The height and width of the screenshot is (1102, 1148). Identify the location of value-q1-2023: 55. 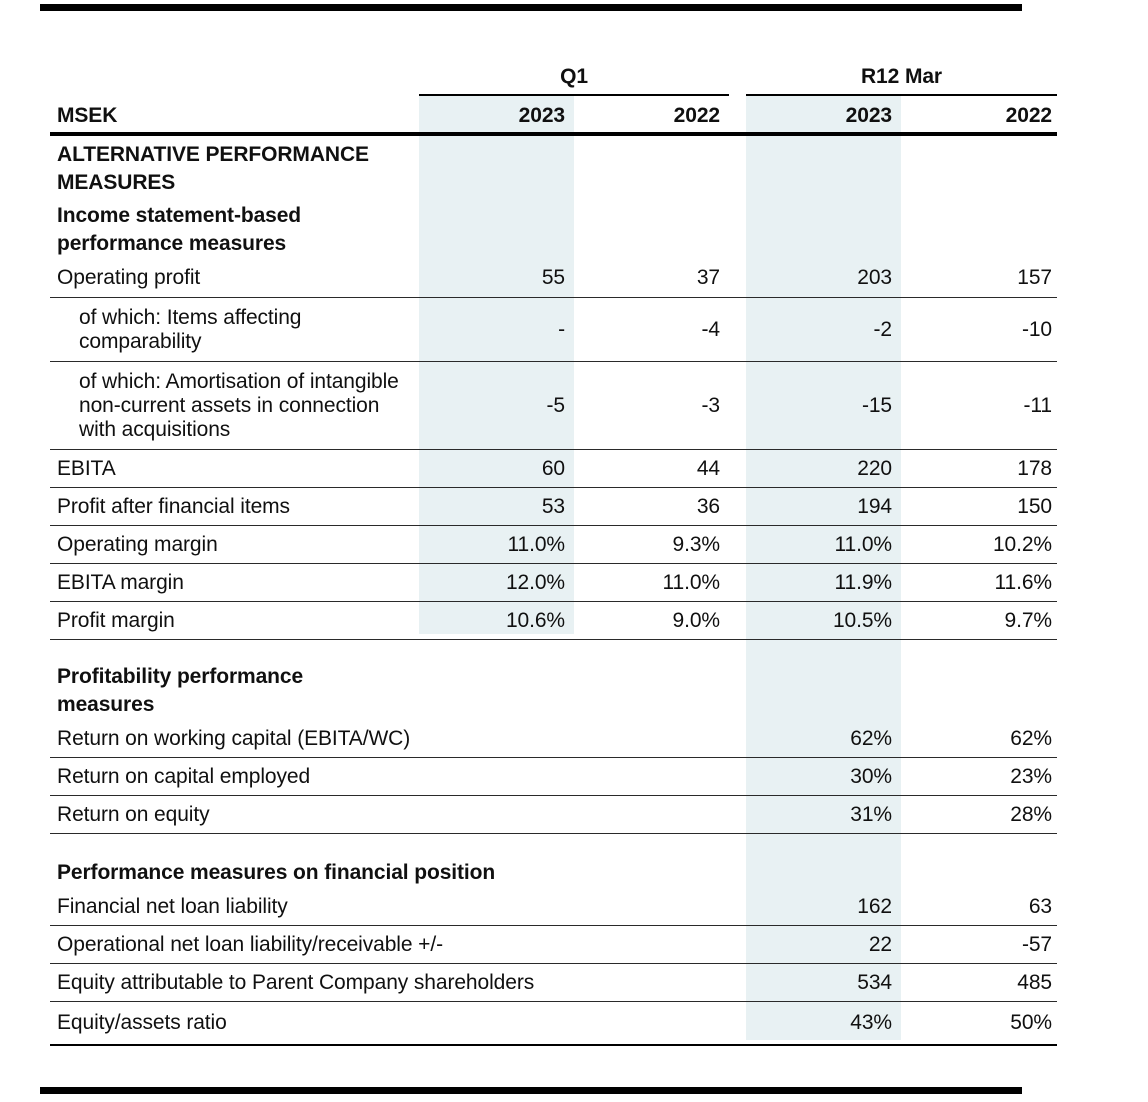
(553, 277).